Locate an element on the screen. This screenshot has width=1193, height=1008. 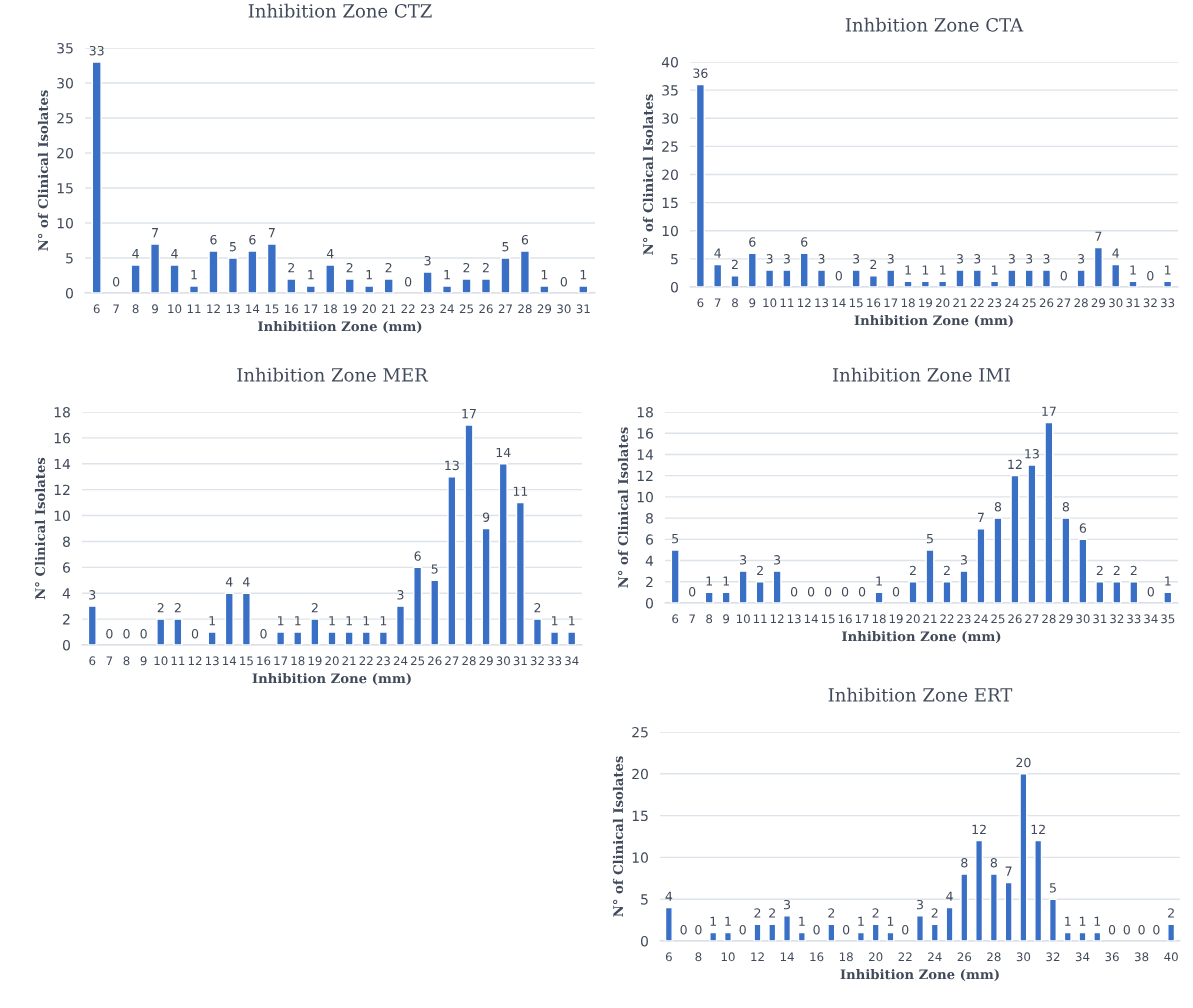
x-axis-title: Inhibitiion Zone (mm) is located at coordinates (340, 327).